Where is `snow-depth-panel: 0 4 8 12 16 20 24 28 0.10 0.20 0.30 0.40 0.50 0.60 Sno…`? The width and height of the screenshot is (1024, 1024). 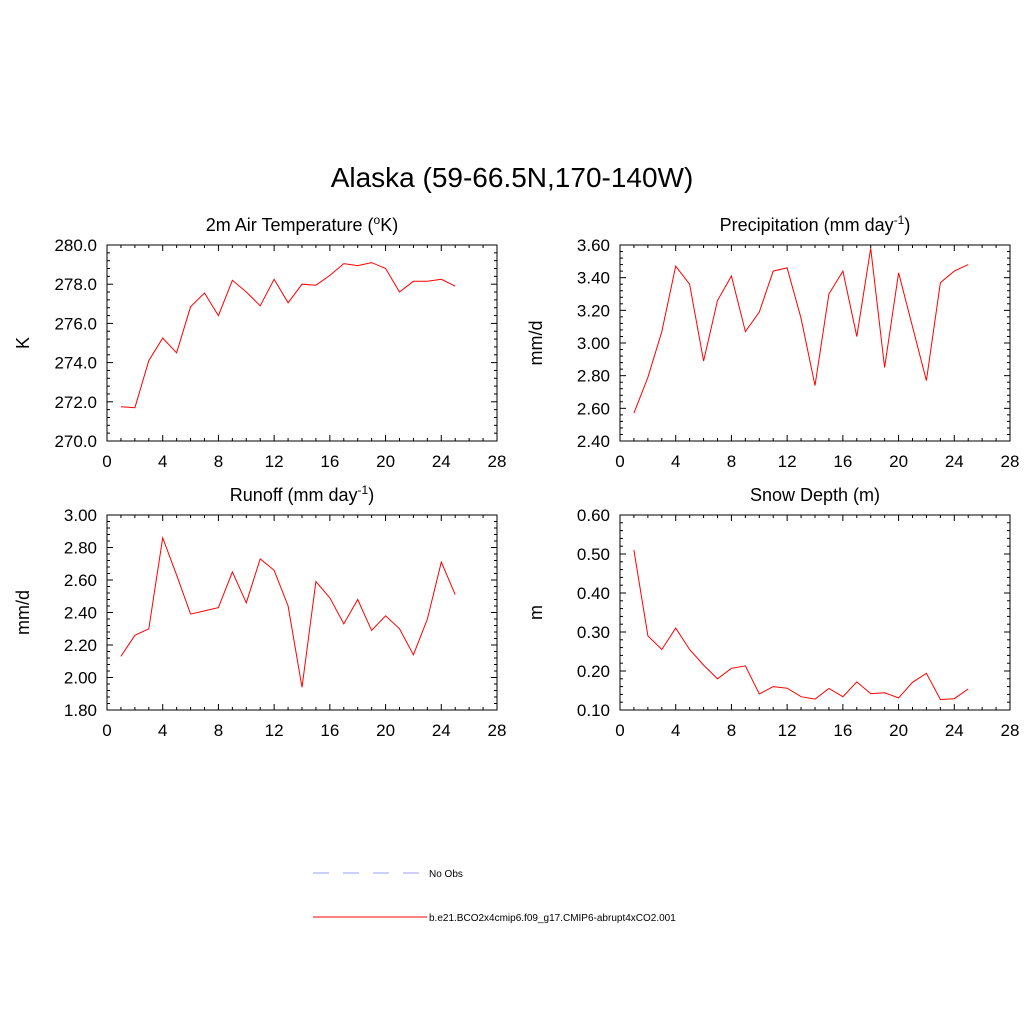
snow-depth-panel: 0 4 8 12 16 20 24 28 0.10 0.20 0.30 0.40 0.50 0.60 Sno… is located at coordinates (772, 612).